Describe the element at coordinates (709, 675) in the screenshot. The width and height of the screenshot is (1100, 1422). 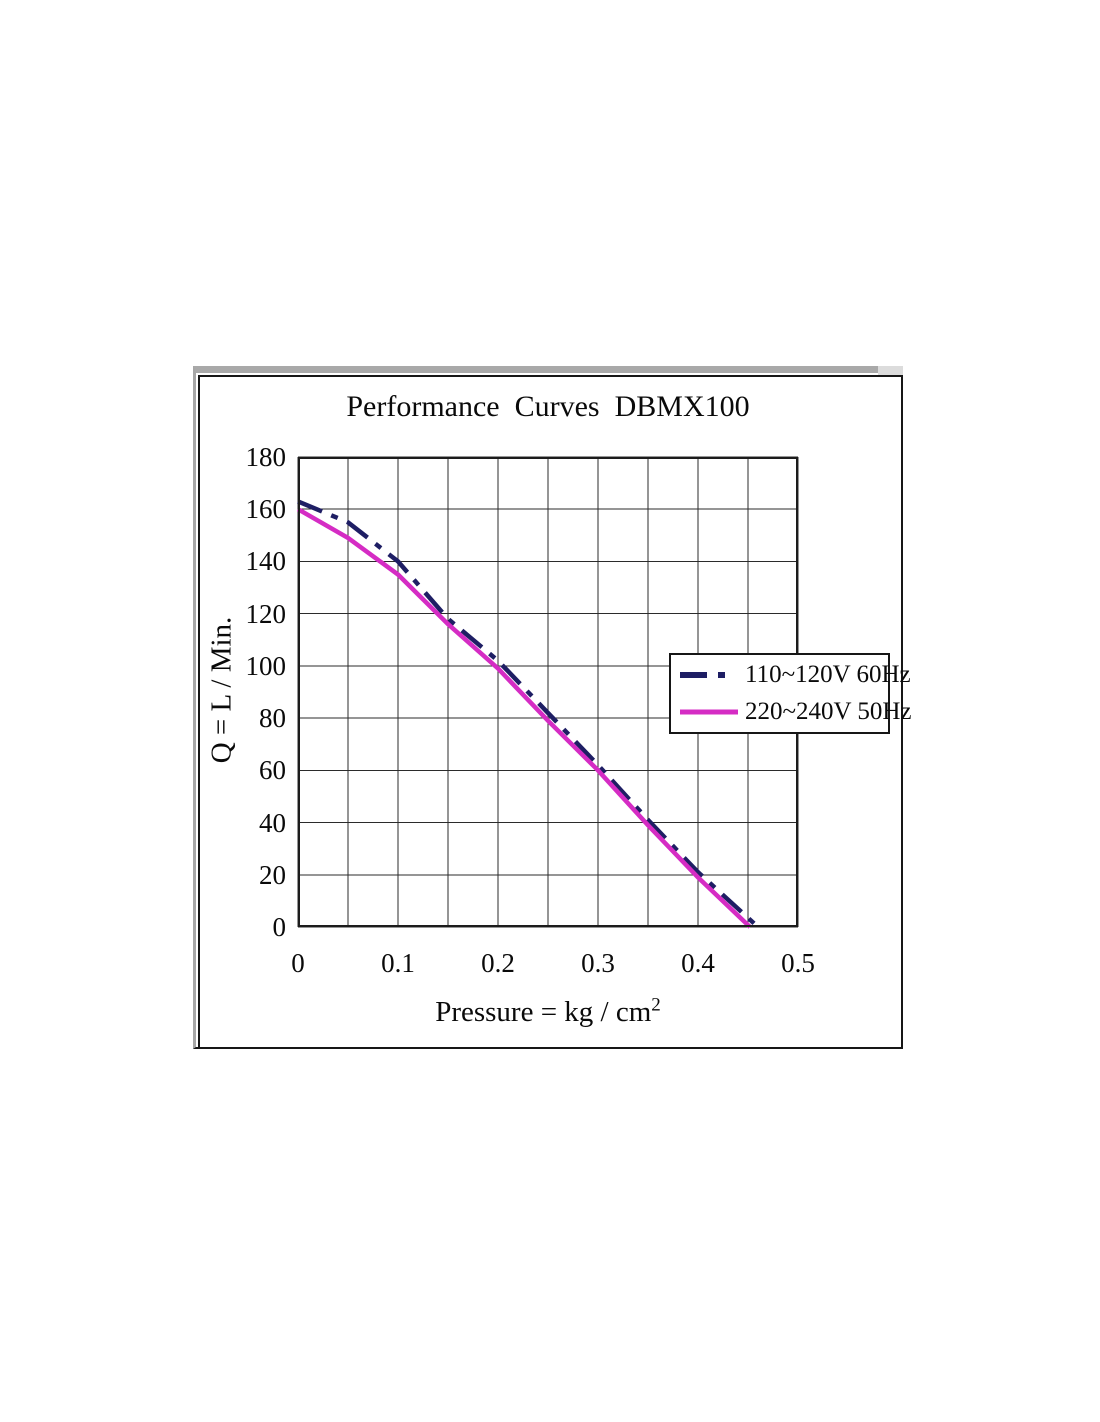
I see `dashed-line-sample-icon` at that location.